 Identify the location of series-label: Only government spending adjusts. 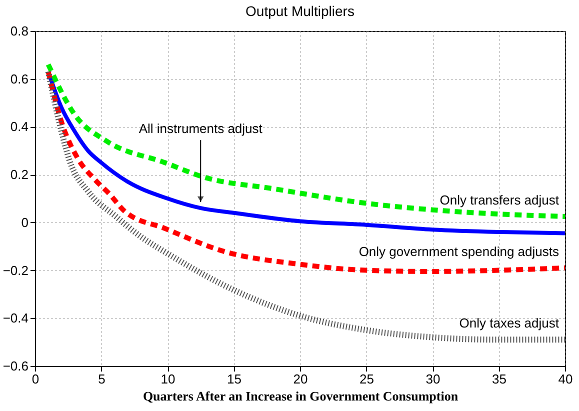
(459, 251).